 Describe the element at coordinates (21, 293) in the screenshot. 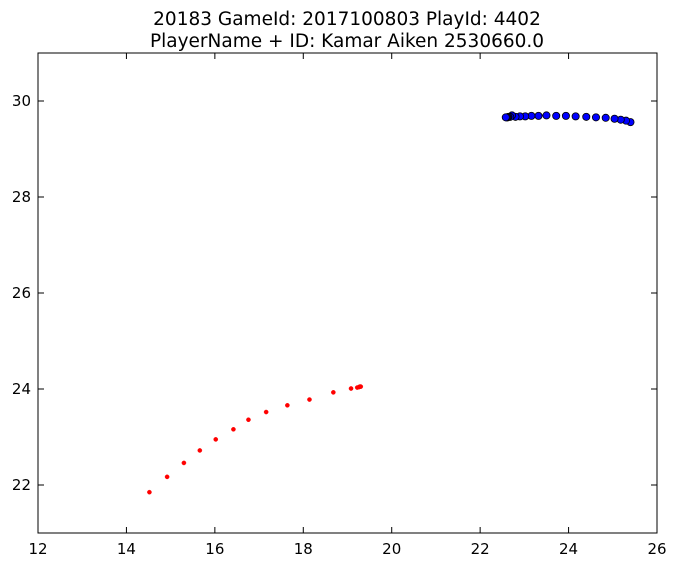

I see `y-tick-label: 26` at that location.